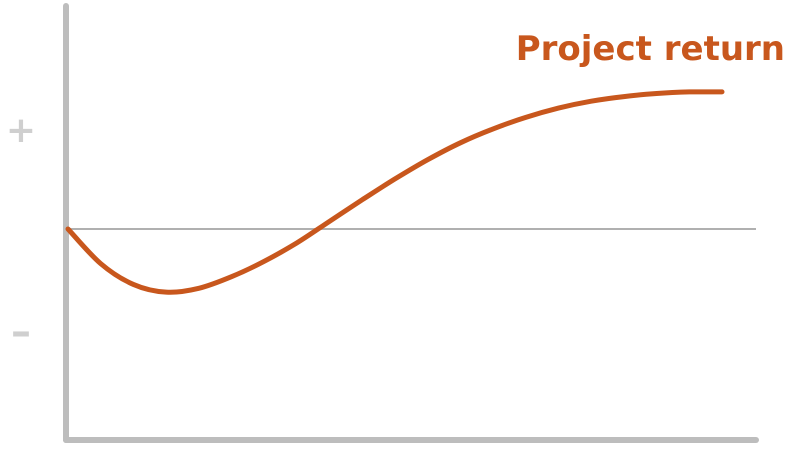 This screenshot has width=800, height=450. I want to click on y-tick-label-negative: –, so click(21, 332).